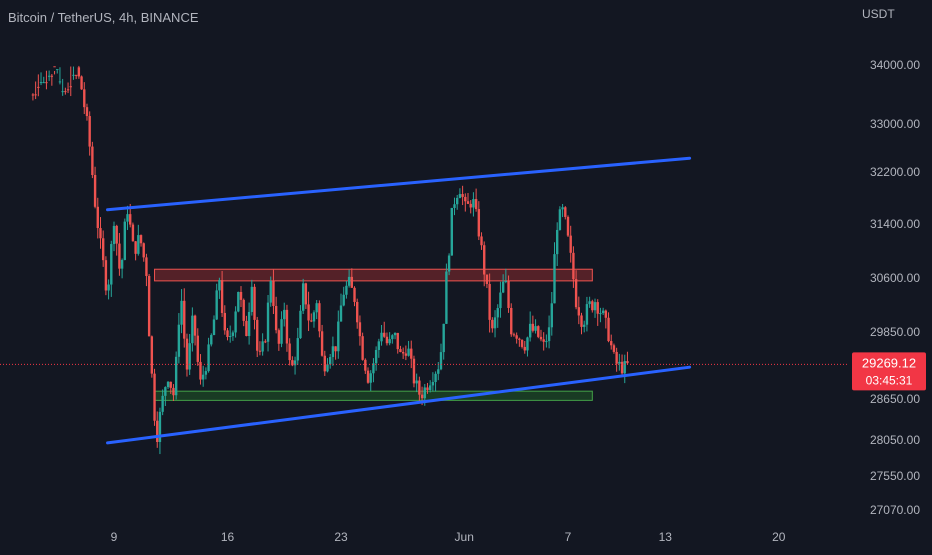 Image resolution: width=932 pixels, height=555 pixels. I want to click on chart-title: Bitcoin / TetherUS, 4h, BINANCE, so click(103, 17).